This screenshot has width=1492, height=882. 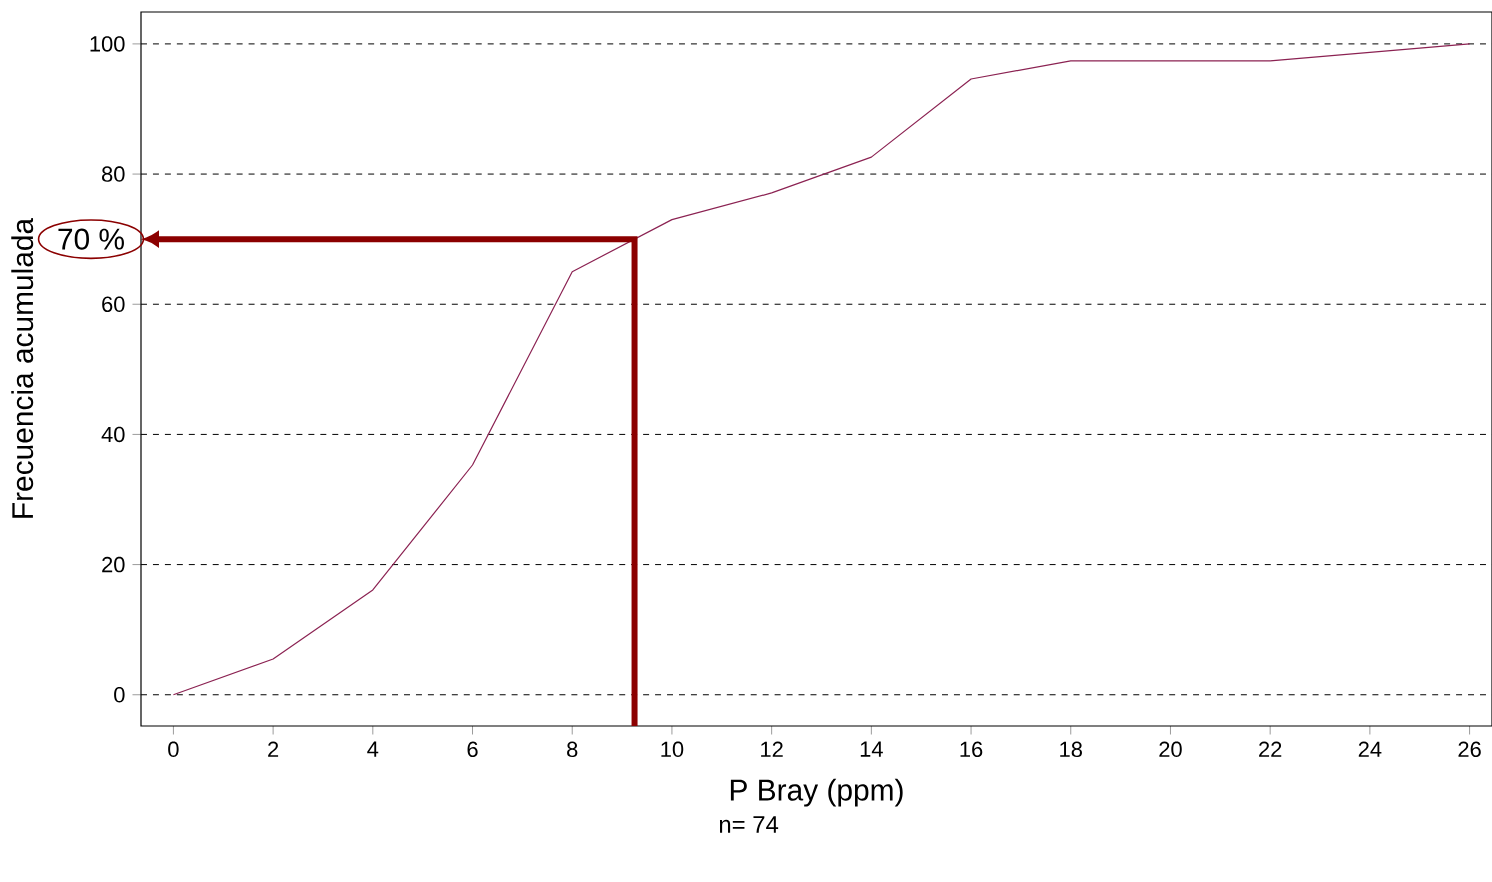 I want to click on x-tick-label: 16, so click(x=971, y=749).